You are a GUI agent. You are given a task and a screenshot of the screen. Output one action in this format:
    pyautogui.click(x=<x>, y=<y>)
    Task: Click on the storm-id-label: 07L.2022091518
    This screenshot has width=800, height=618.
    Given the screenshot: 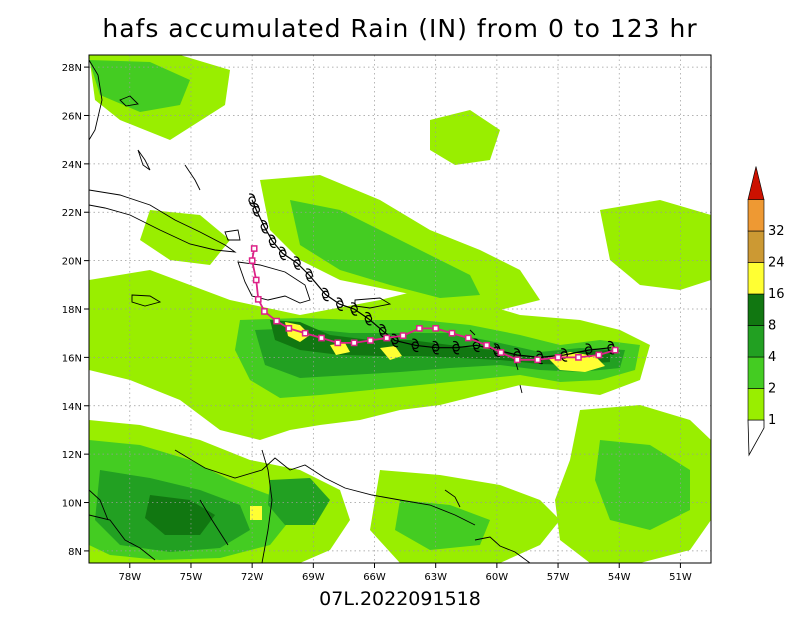 What is the action you would take?
    pyautogui.click(x=400, y=599)
    